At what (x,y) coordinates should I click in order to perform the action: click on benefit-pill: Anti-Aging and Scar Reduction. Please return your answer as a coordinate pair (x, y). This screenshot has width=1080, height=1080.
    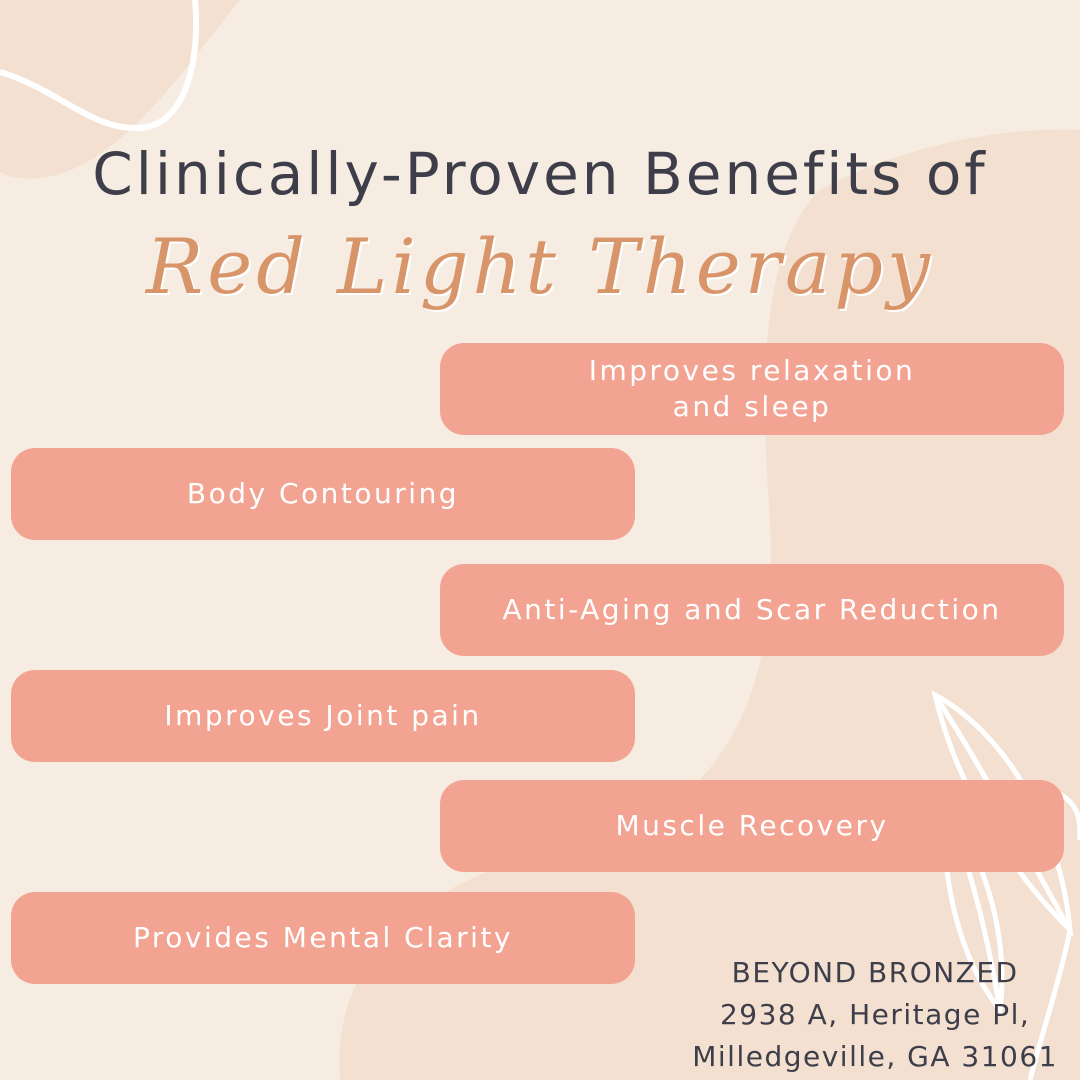
    Looking at the image, I should click on (752, 610).